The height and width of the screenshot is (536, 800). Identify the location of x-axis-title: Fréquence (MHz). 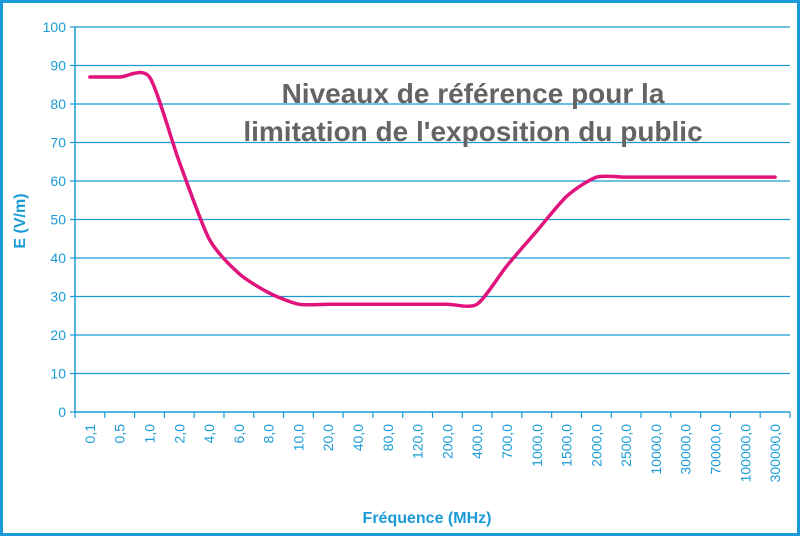
(427, 518).